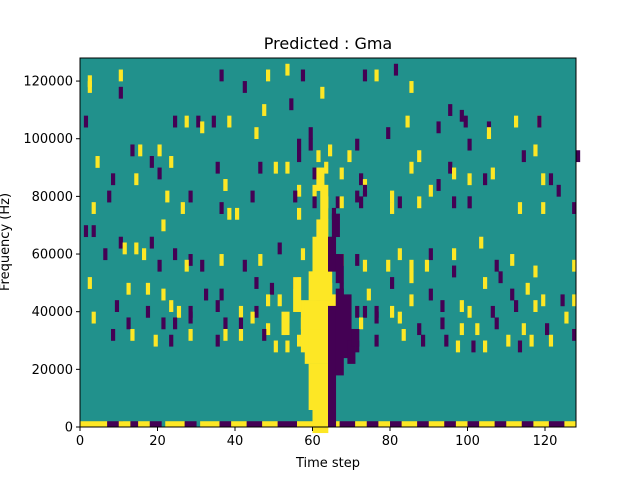 The image size is (640, 480). What do you see at coordinates (157, 441) in the screenshot?
I see `x-tick-label: 20` at bounding box center [157, 441].